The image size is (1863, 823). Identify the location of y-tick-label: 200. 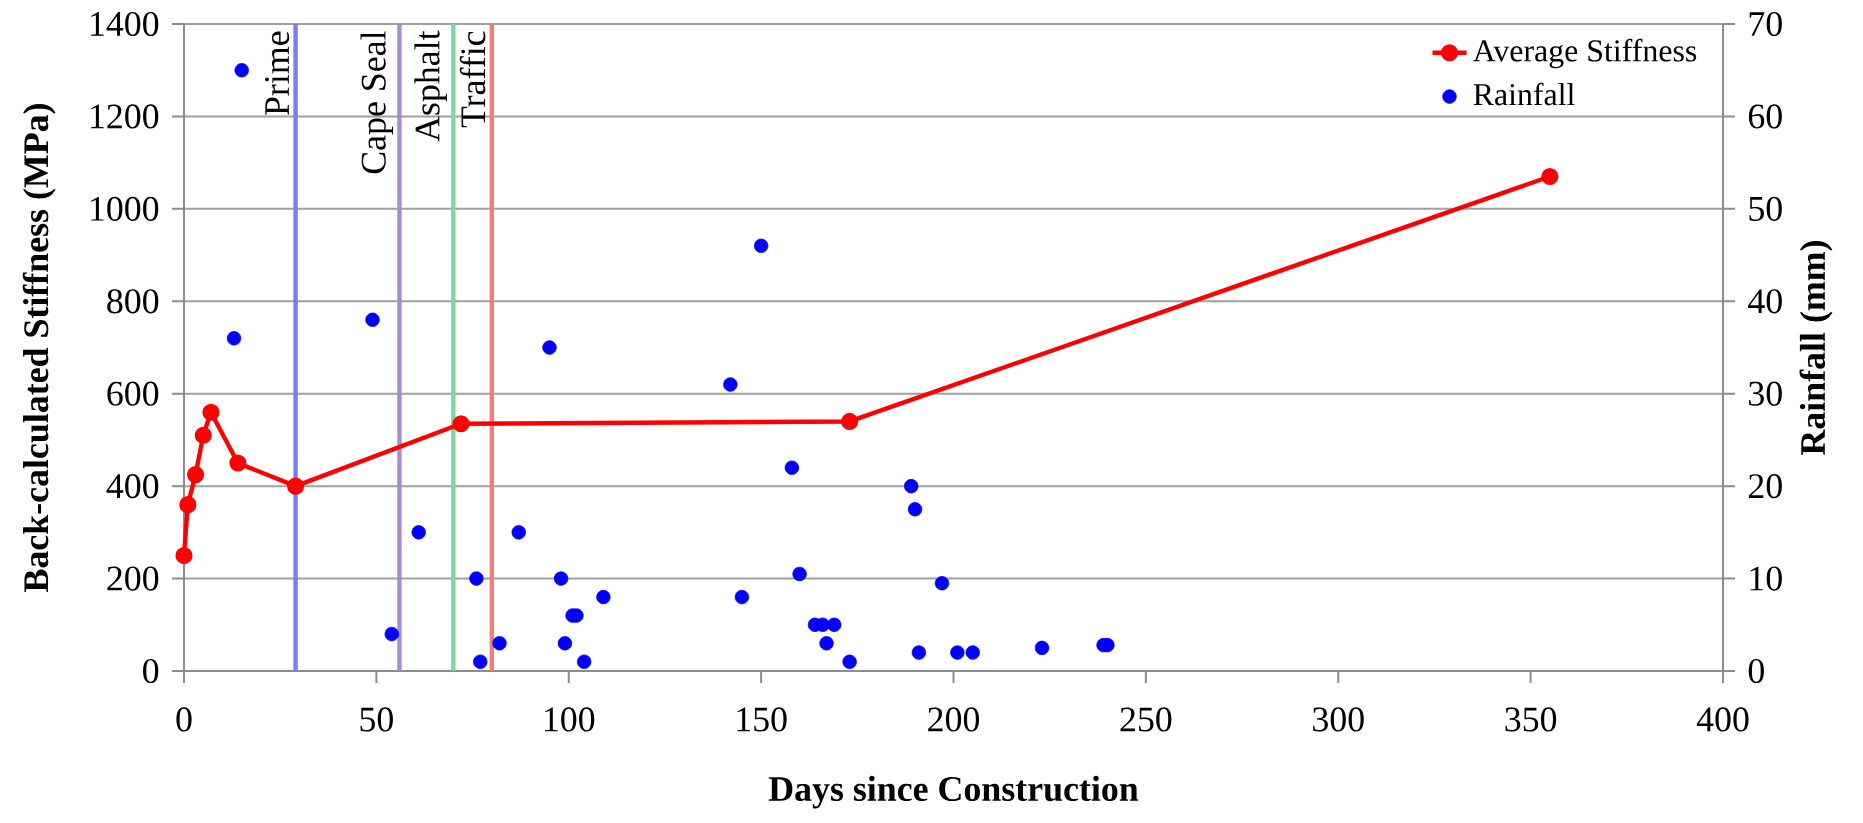
(133, 578).